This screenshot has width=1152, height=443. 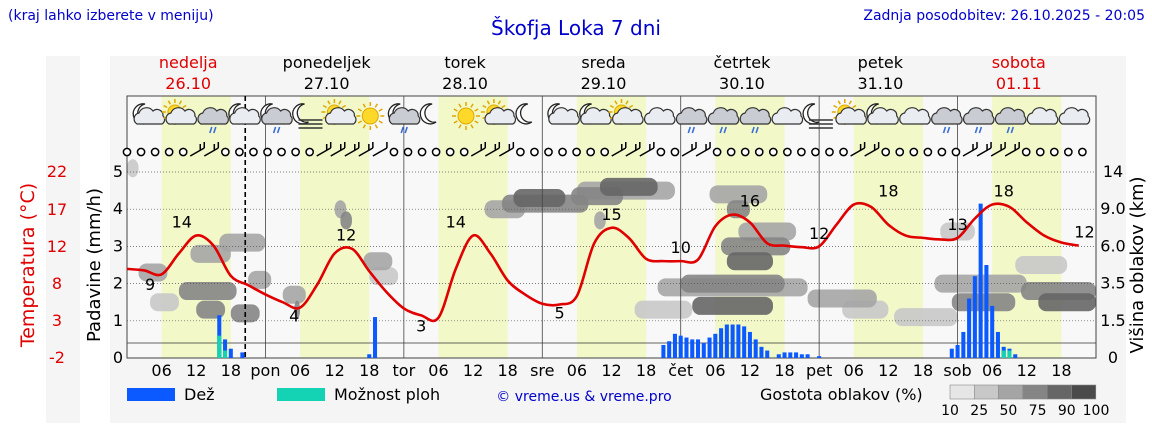 I want to click on temperature-tick-label: -2, so click(x=57, y=357).